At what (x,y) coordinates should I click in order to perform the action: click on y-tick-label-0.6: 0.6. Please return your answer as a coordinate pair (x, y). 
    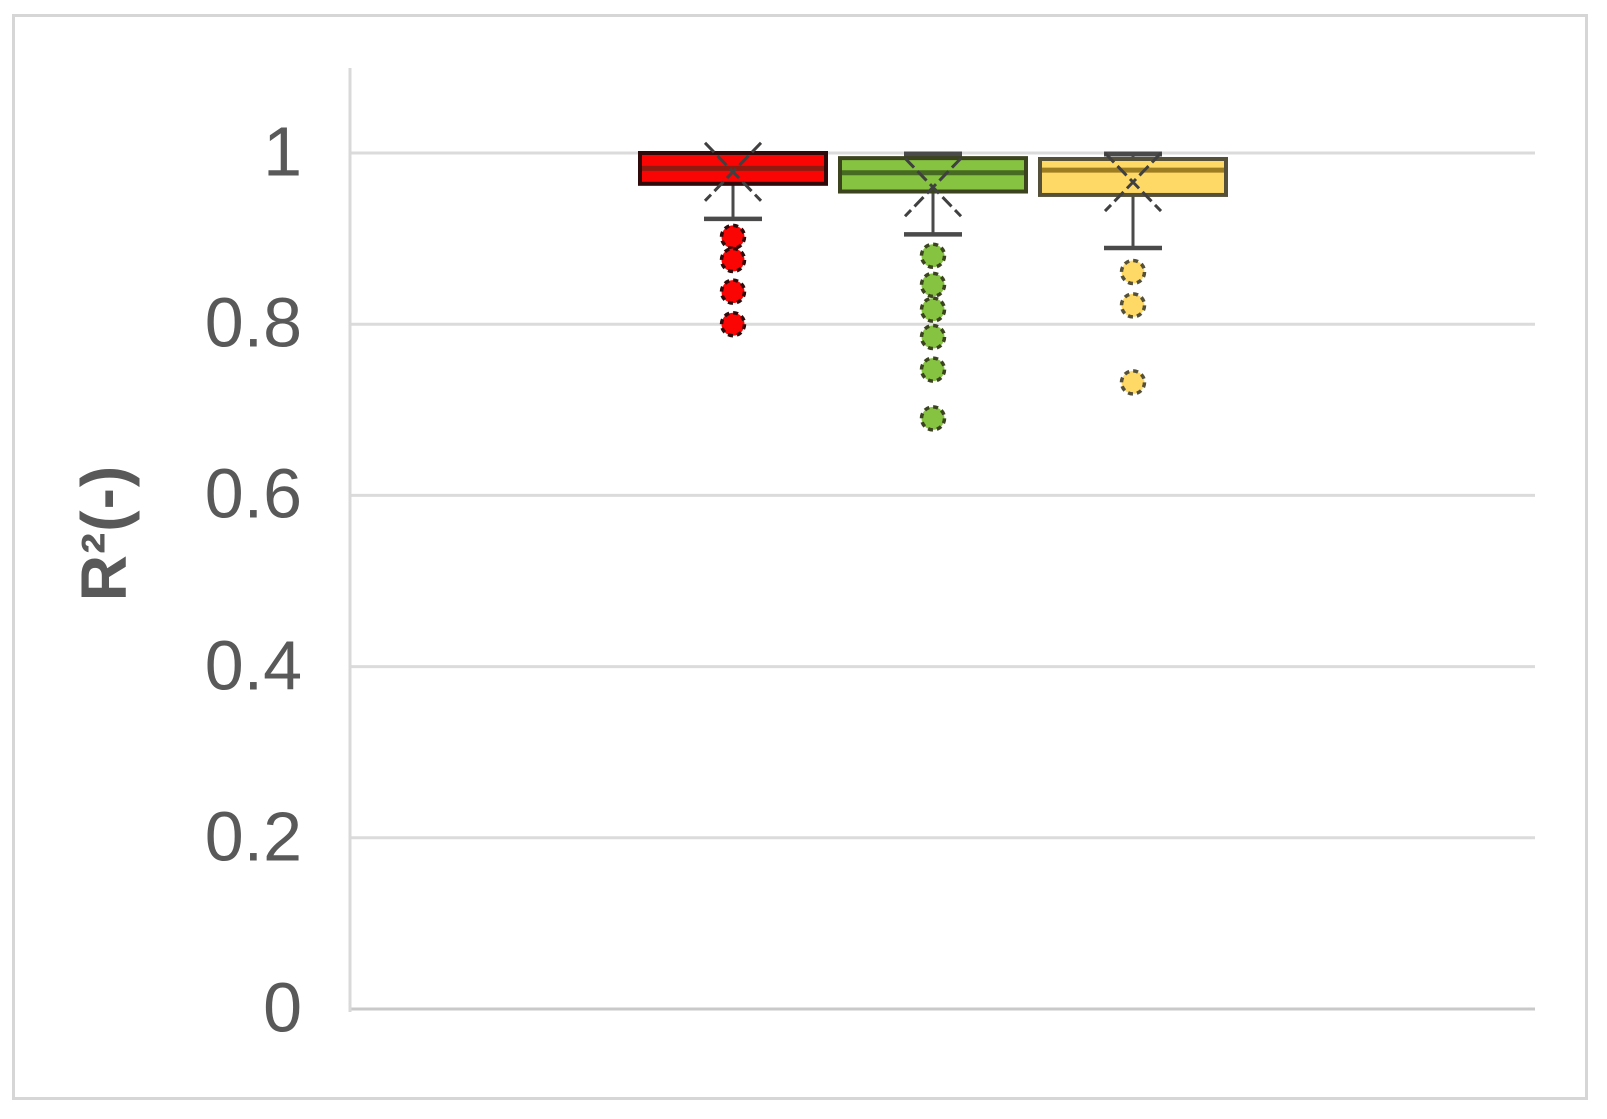
    Looking at the image, I should click on (253, 493).